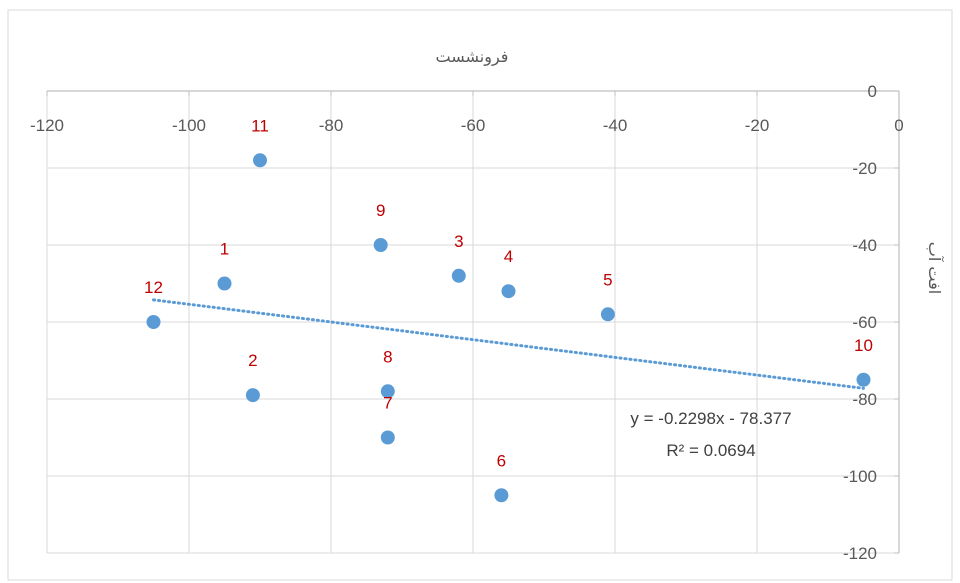  I want to click on point-label: 6, so click(501, 460).